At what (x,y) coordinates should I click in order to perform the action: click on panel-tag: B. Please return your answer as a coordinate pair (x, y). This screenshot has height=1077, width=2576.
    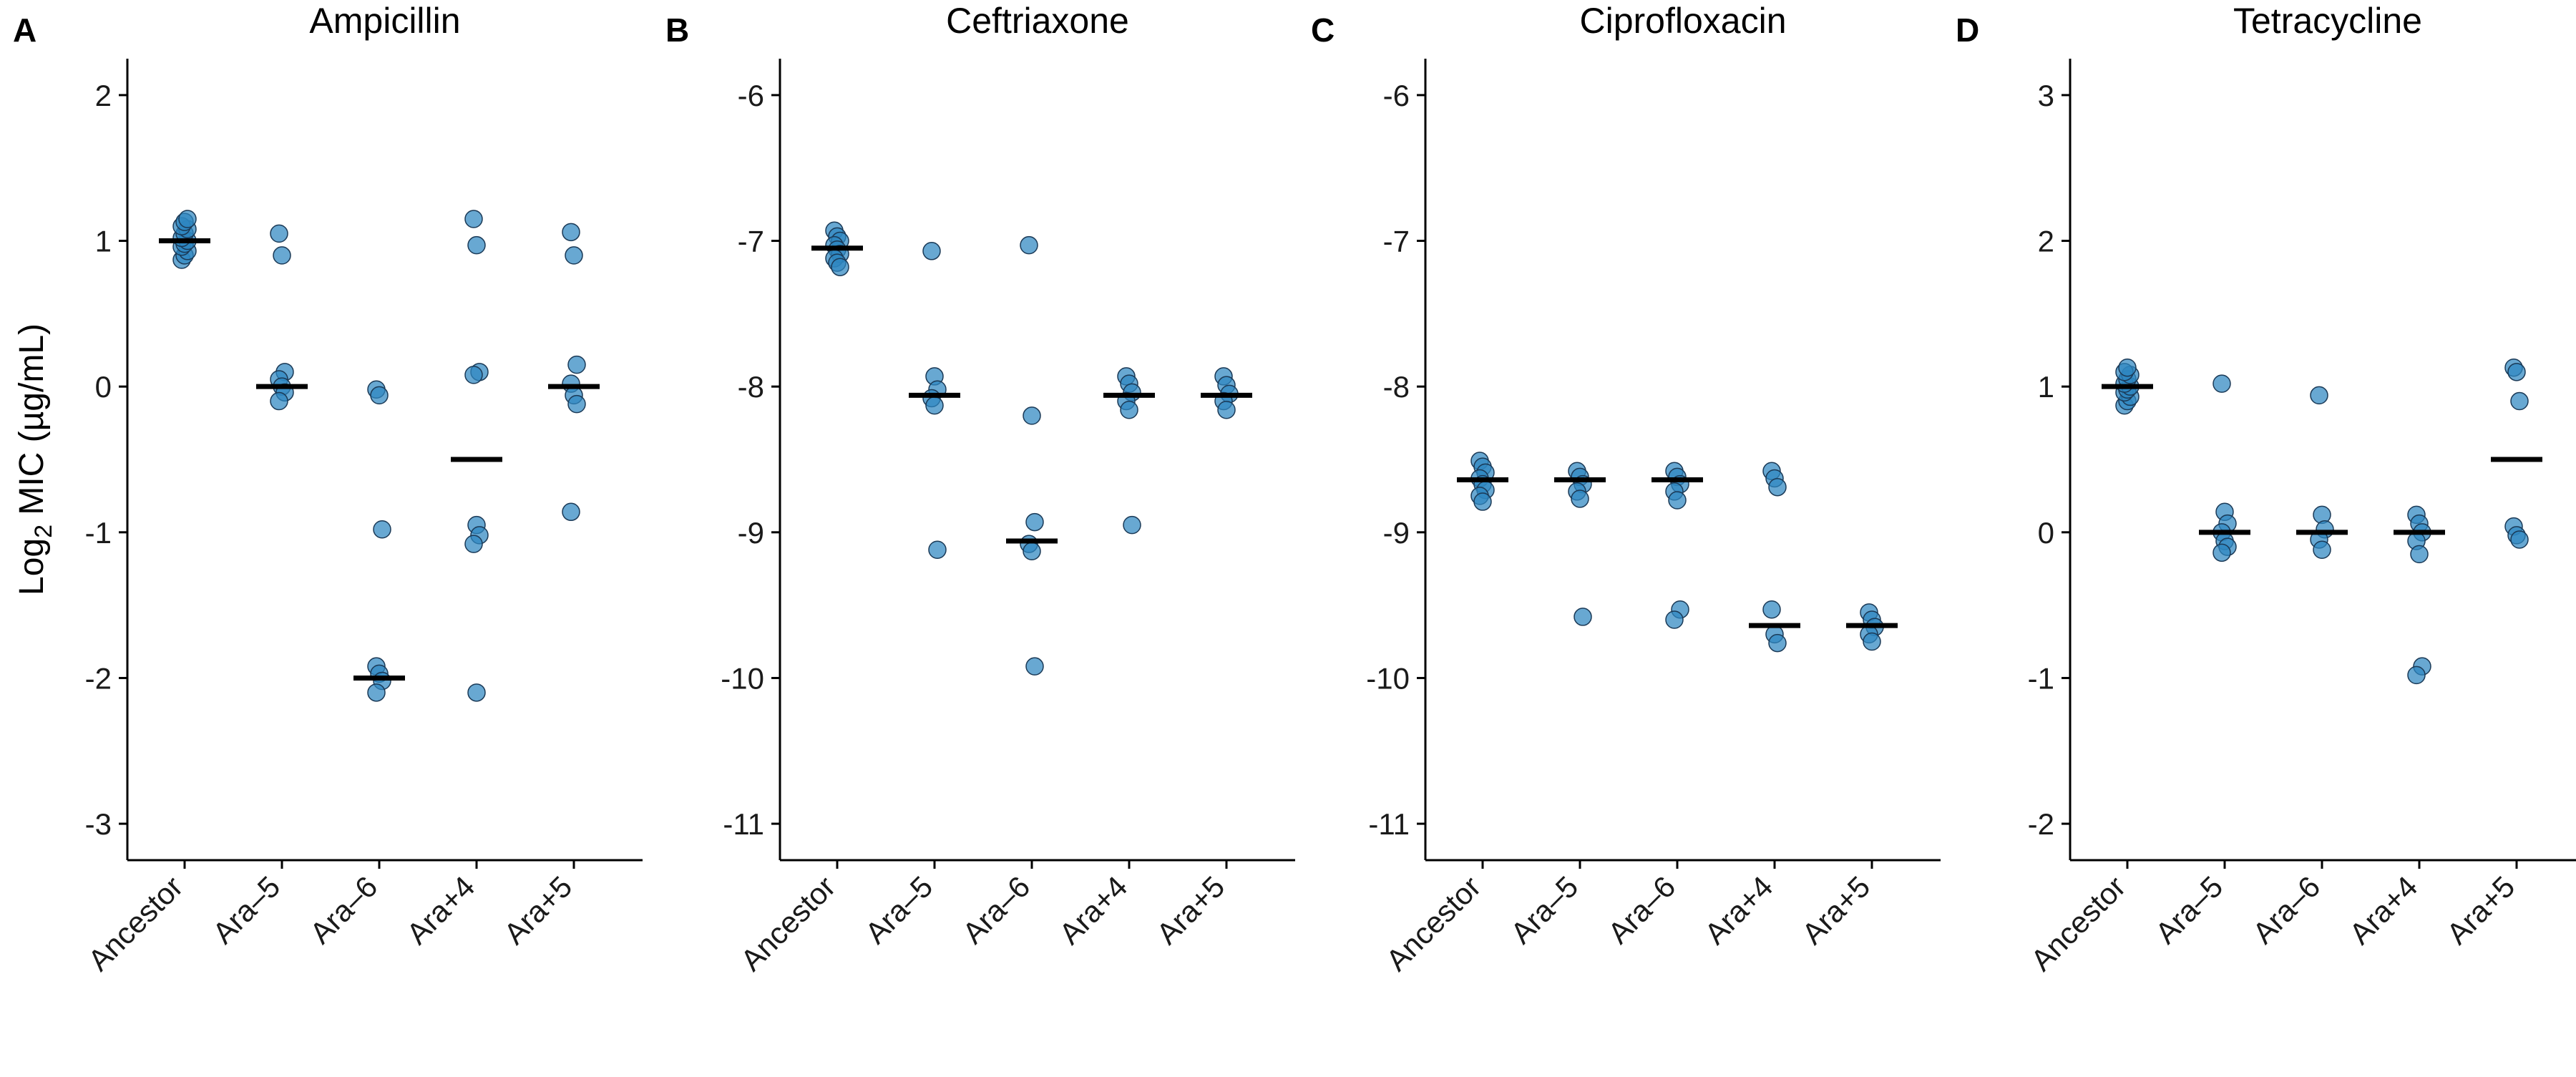
    Looking at the image, I should click on (677, 30).